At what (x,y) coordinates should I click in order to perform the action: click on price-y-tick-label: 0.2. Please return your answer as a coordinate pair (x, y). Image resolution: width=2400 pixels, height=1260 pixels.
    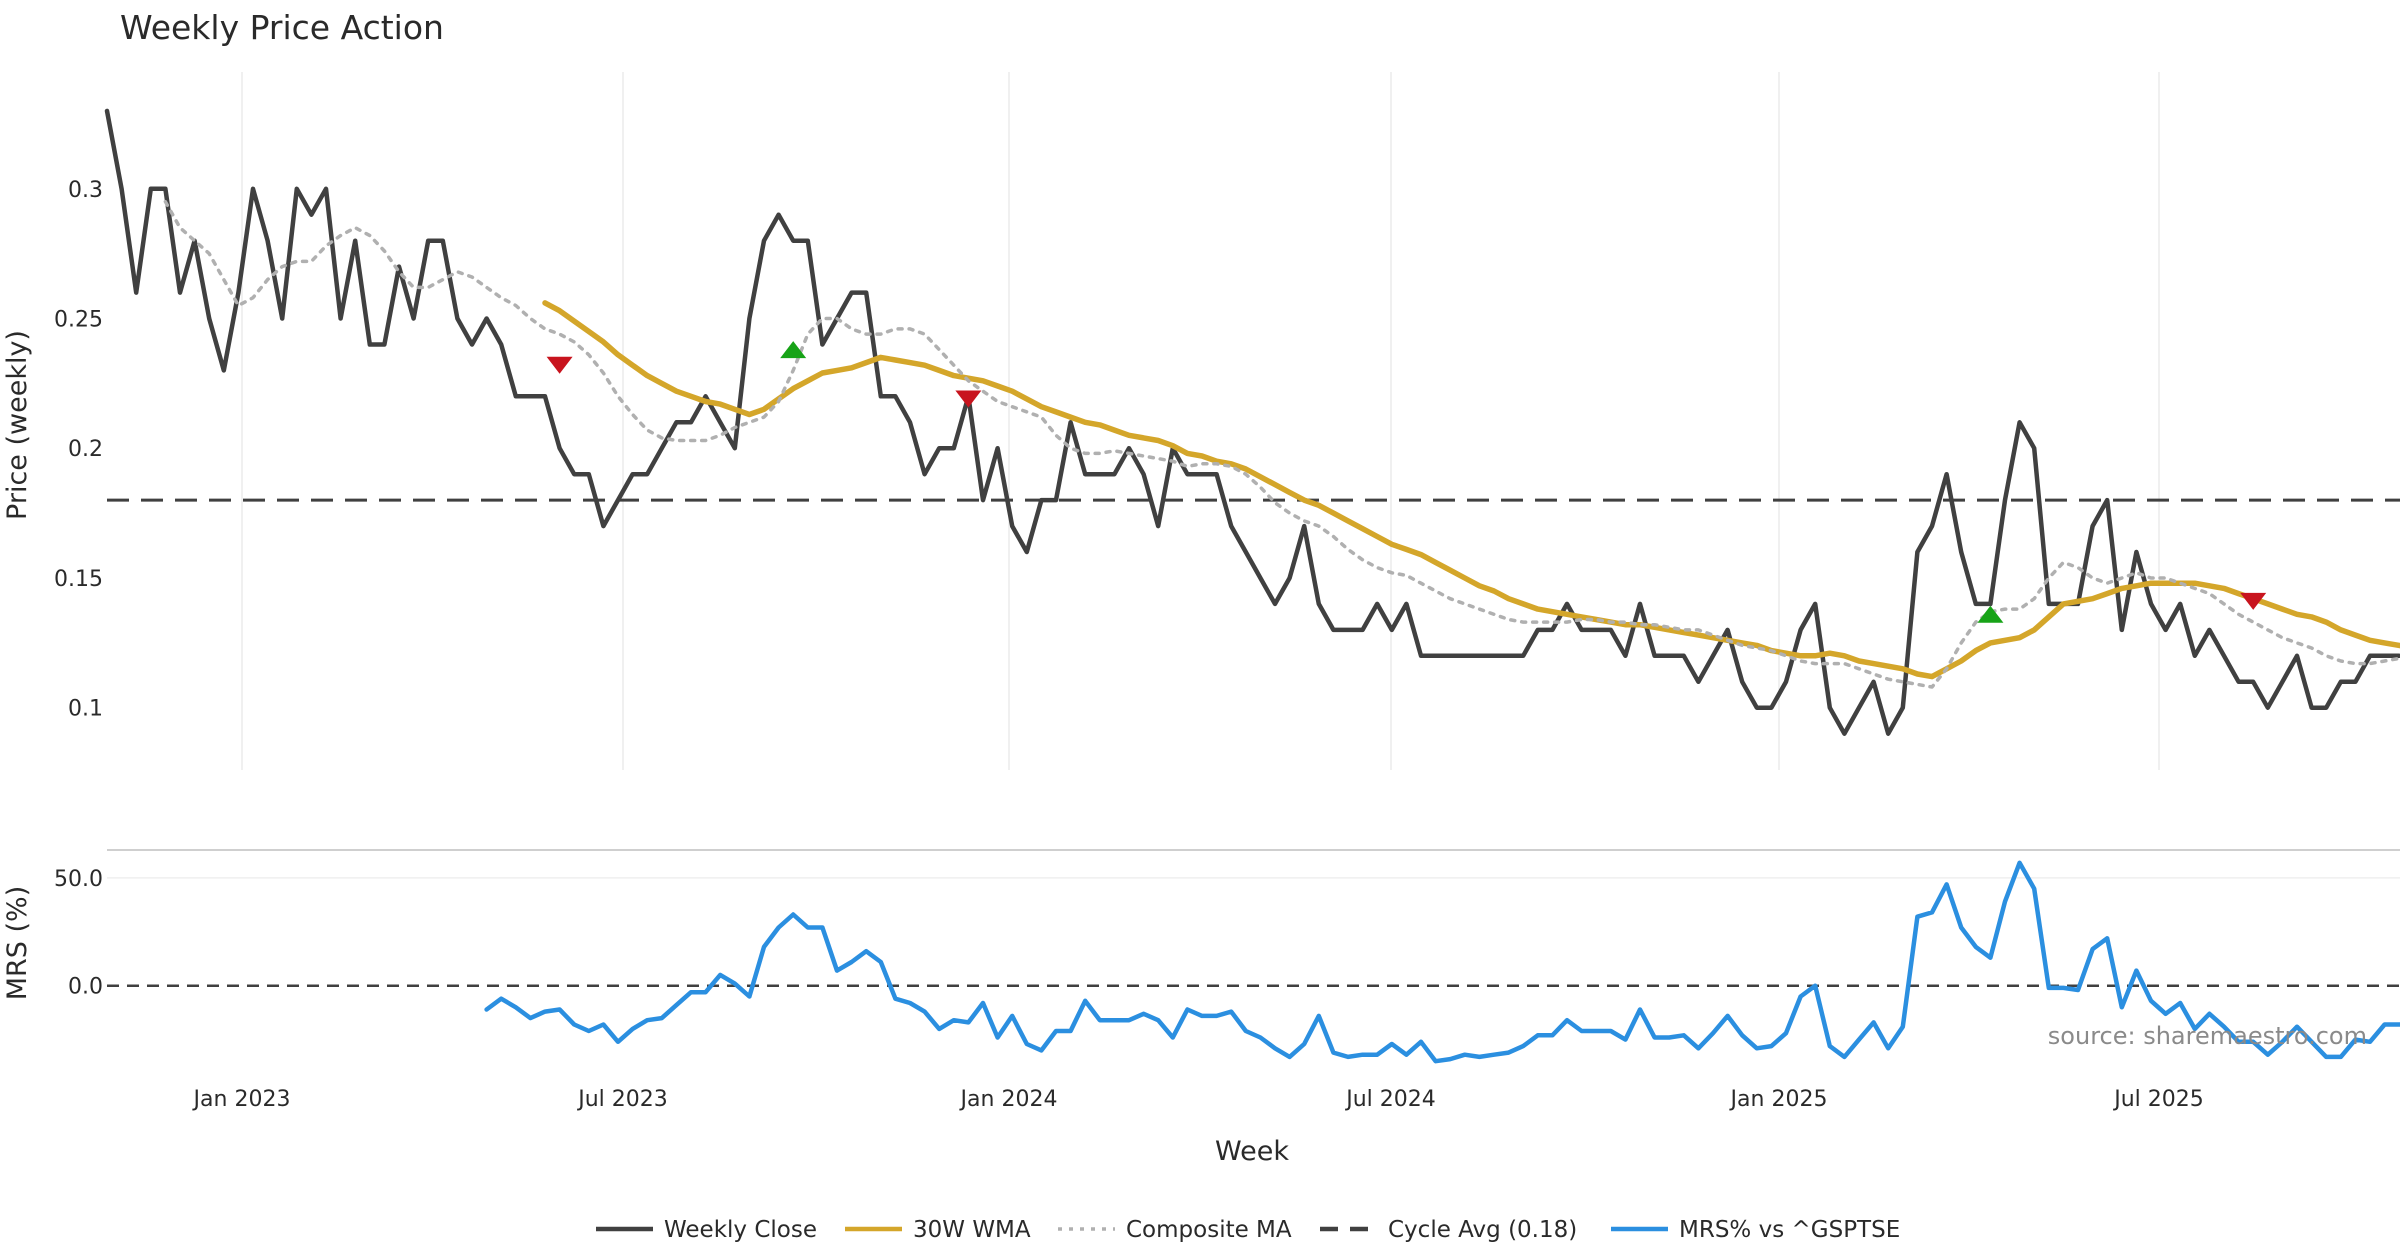
    Looking at the image, I should click on (85, 449).